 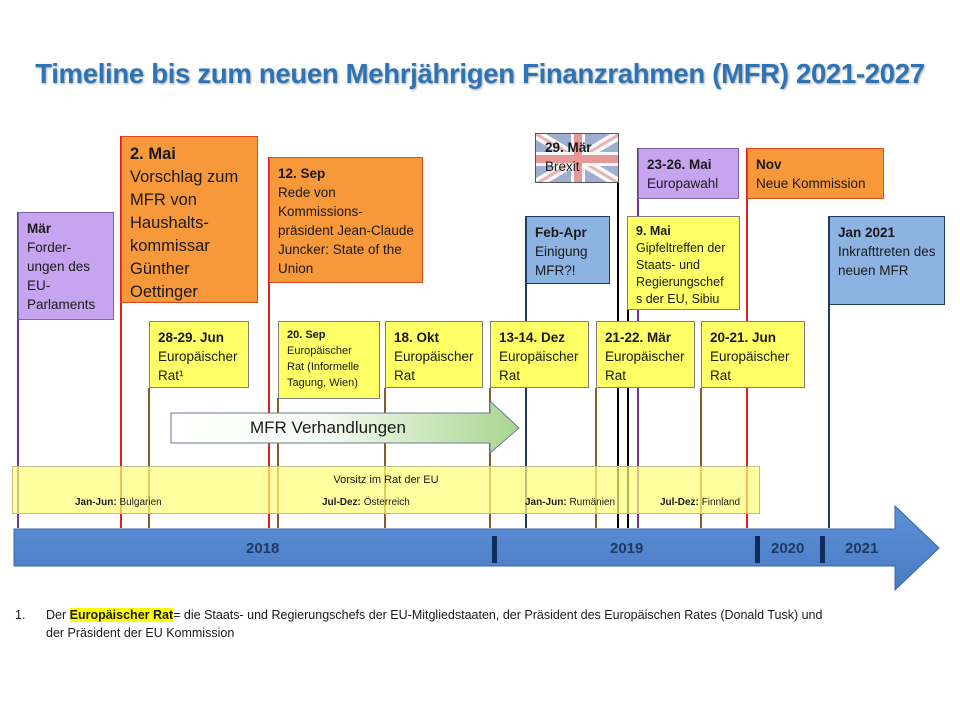 I want to click on event-date: 9. Mai, so click(x=653, y=231).